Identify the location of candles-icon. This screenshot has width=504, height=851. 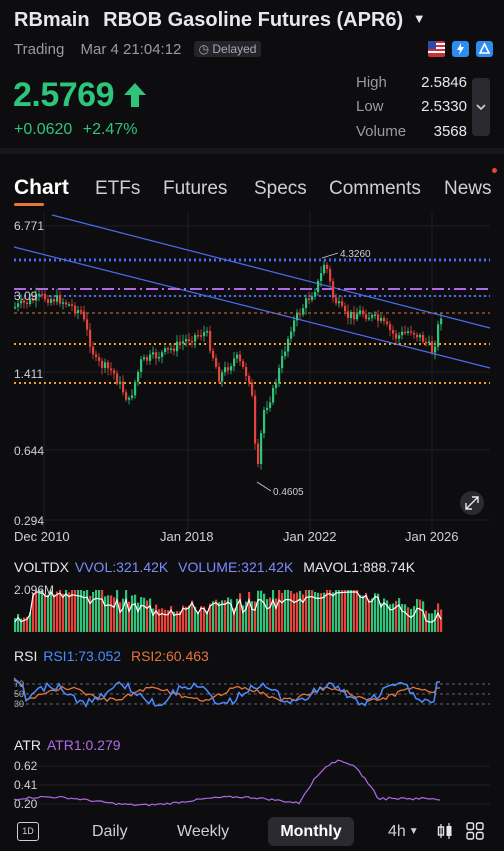
(445, 831).